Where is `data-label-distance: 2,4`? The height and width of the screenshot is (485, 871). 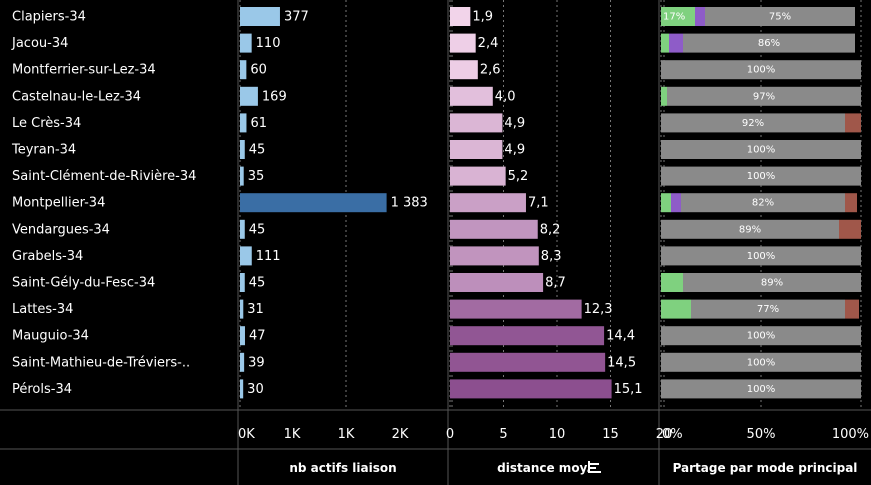
data-label-distance: 2,4 is located at coordinates (488, 43).